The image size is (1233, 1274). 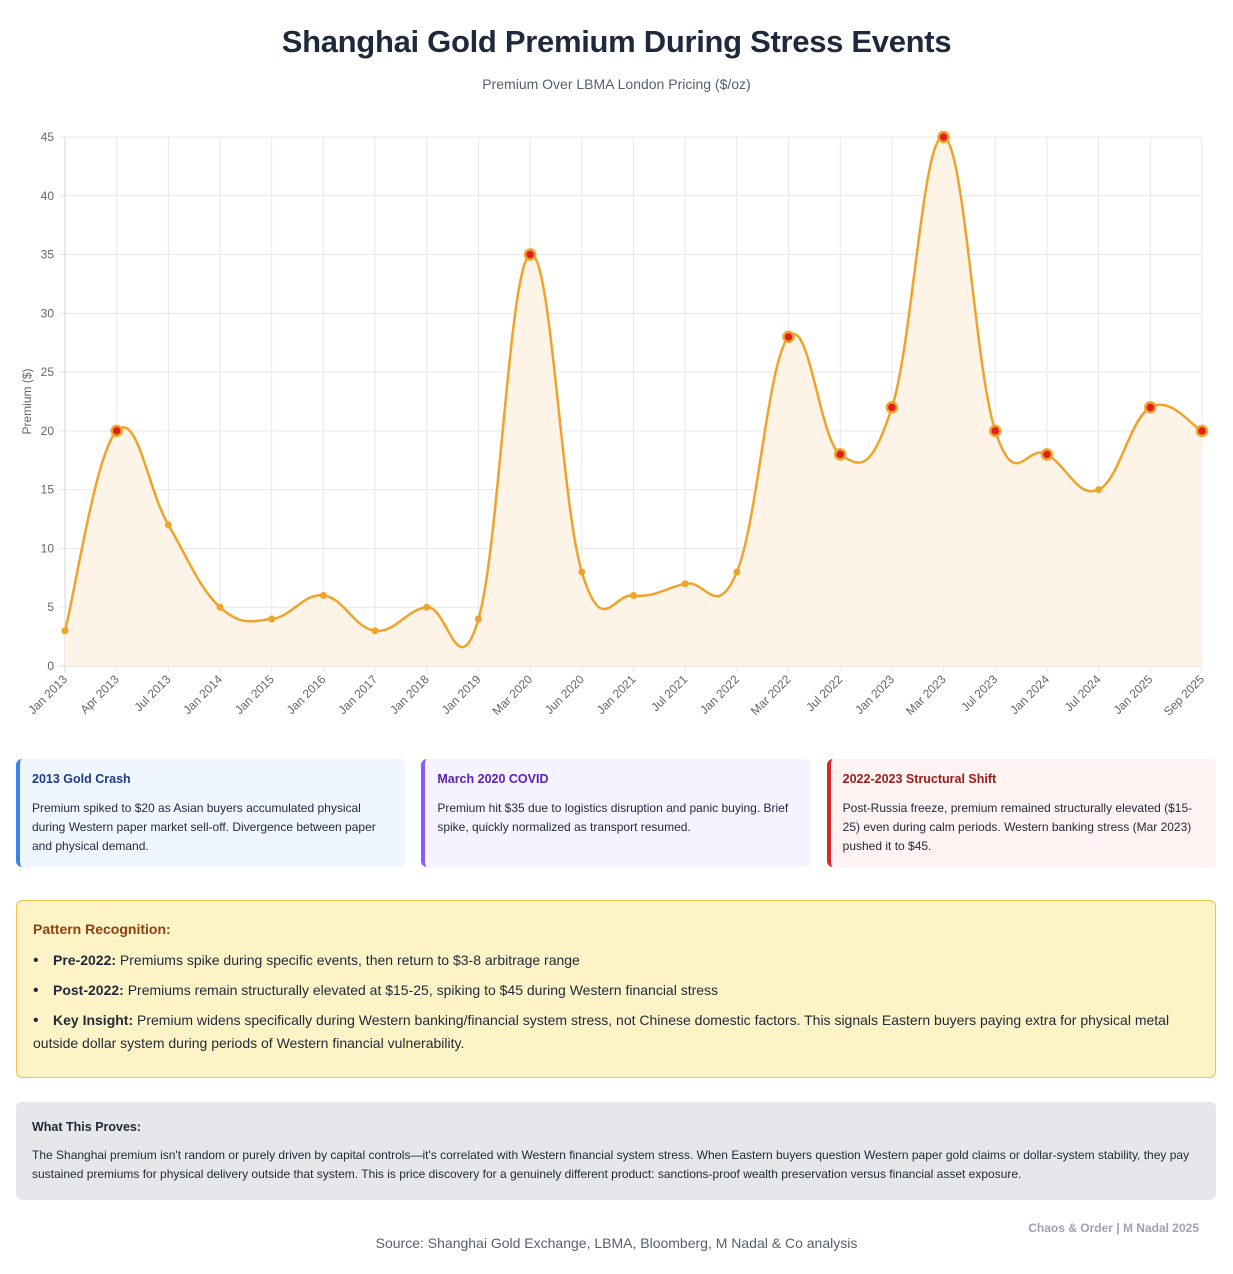 I want to click on x-tick-label: Mar 2020, so click(x=513, y=695).